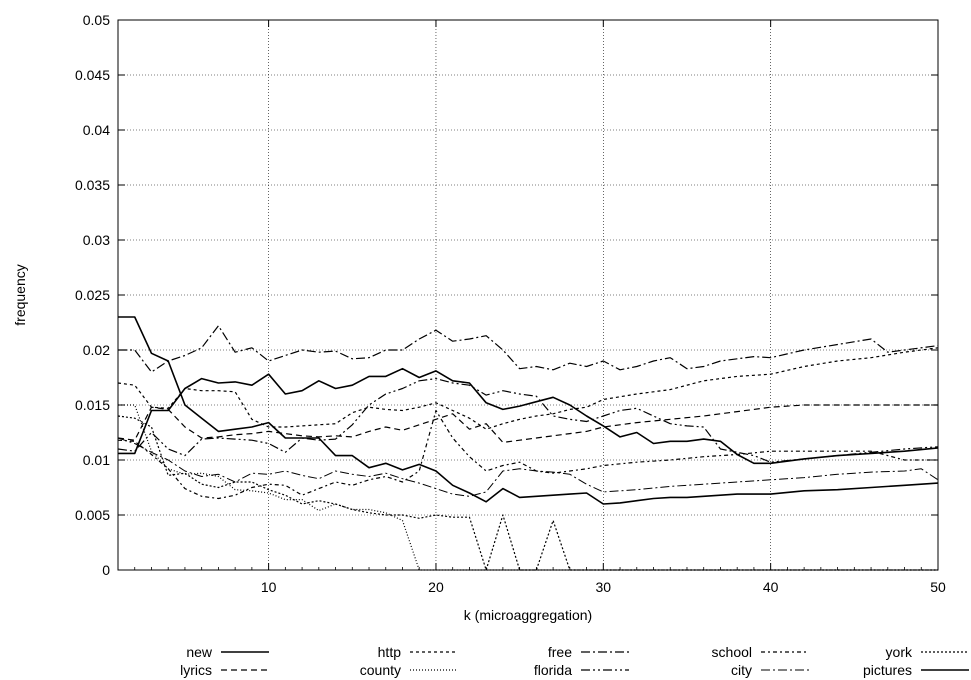 The image size is (971, 680). I want to click on y-tick-label: 0.045, so click(92, 75).